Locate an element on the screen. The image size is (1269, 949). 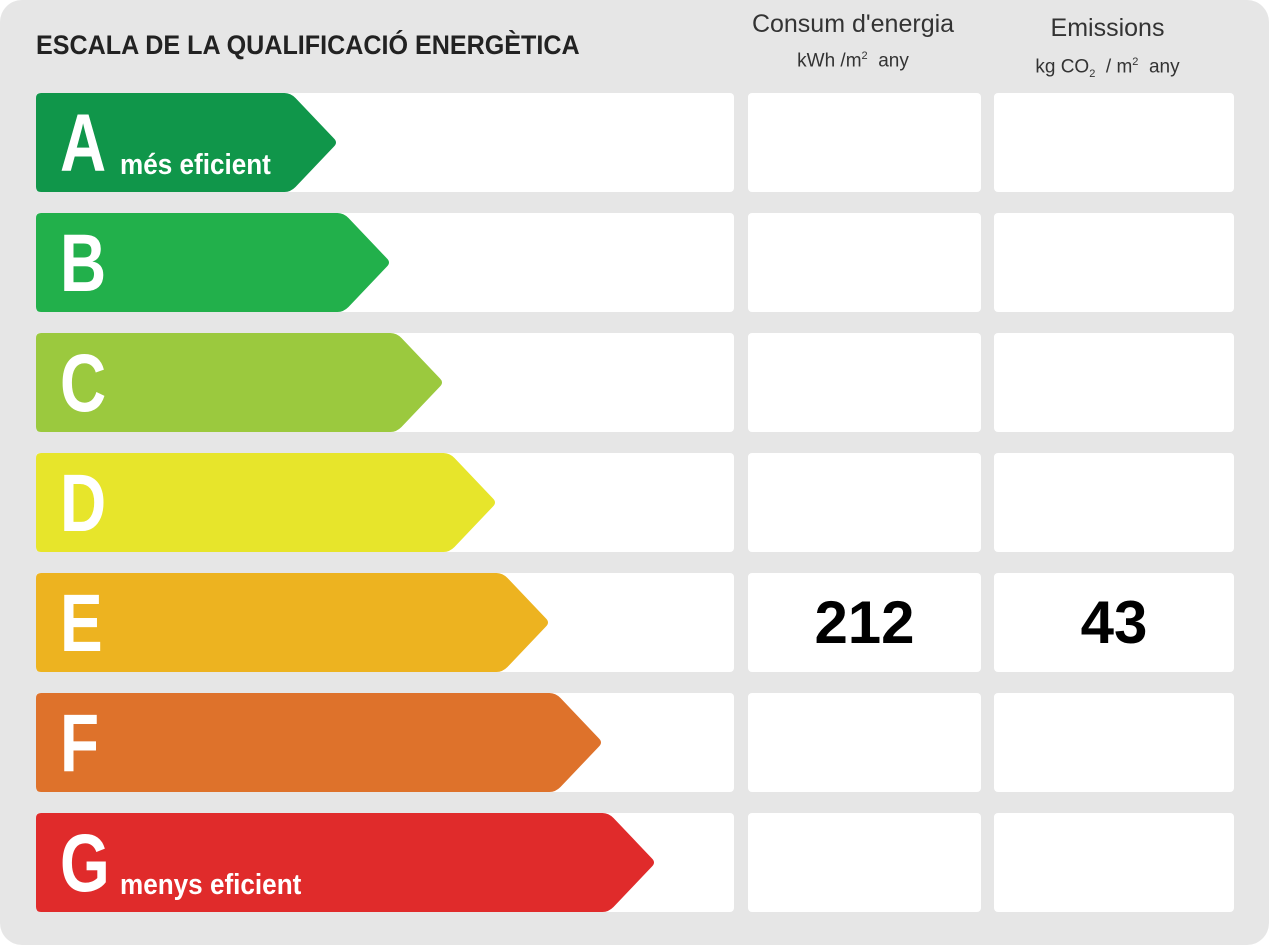
rating-arrow-f is located at coordinates (318, 742).